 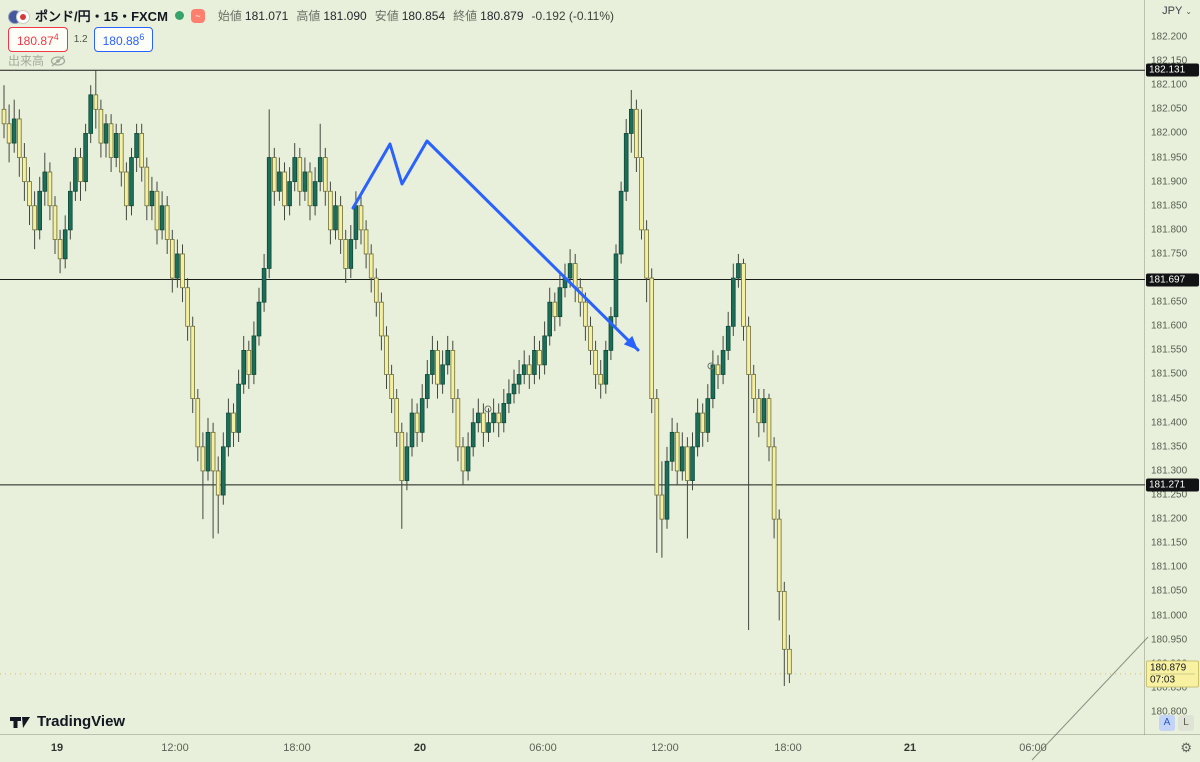 I want to click on chevron-down-icon: ⌄, so click(x=1188, y=11).